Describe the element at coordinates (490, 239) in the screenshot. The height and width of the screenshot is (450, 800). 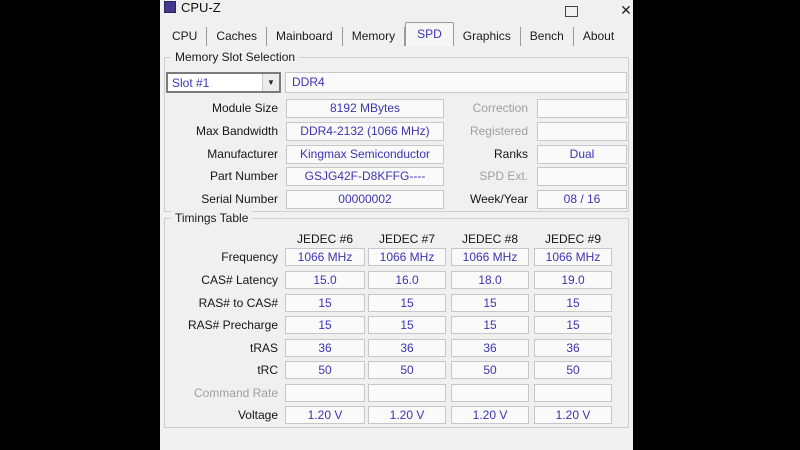
I see `timings-col-jedec8: JEDEC #8` at that location.